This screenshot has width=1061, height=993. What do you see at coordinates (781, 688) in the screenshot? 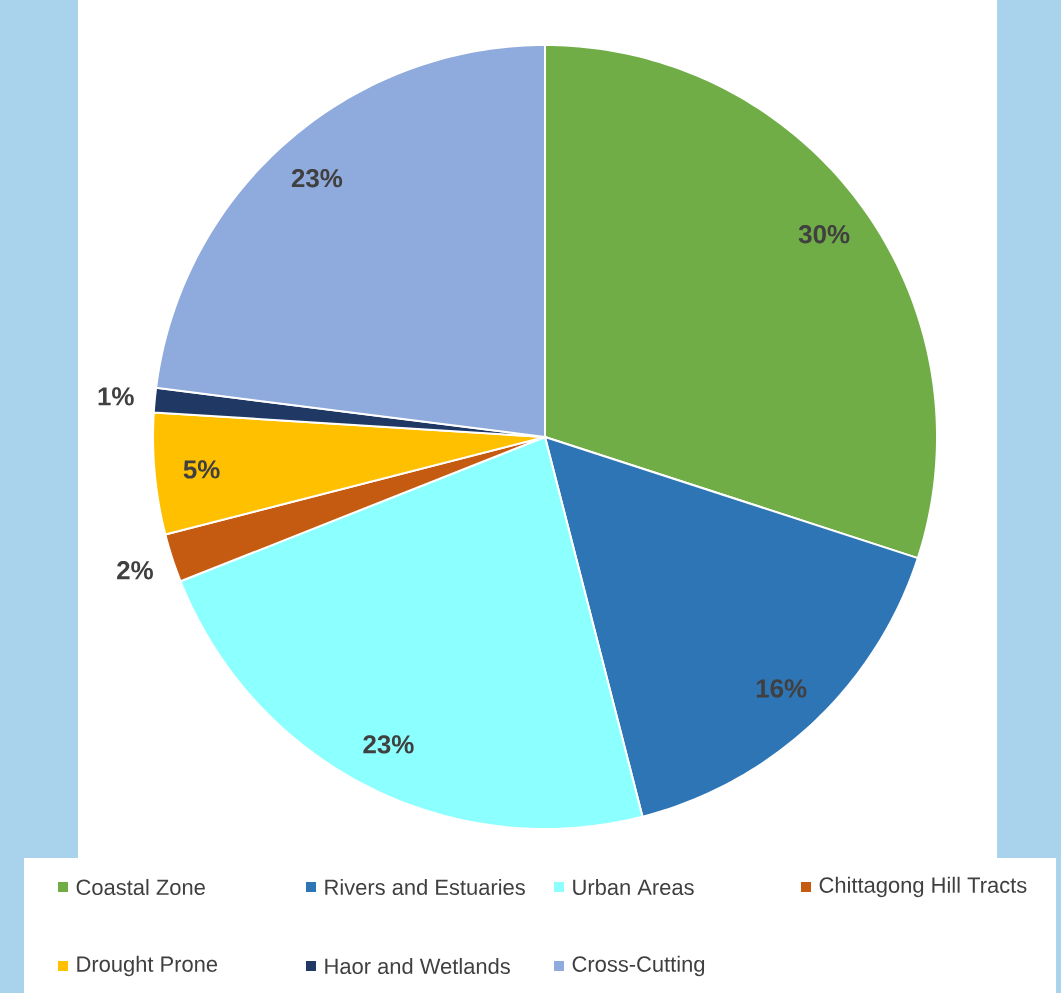
I see `data-label: 16%` at bounding box center [781, 688].